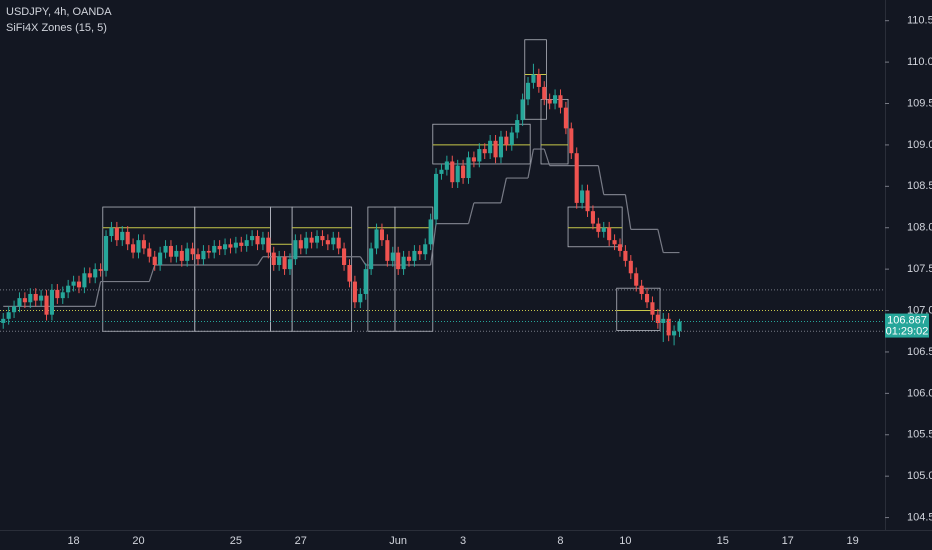 The width and height of the screenshot is (932, 550). I want to click on x-tick-label: 17, so click(788, 541).